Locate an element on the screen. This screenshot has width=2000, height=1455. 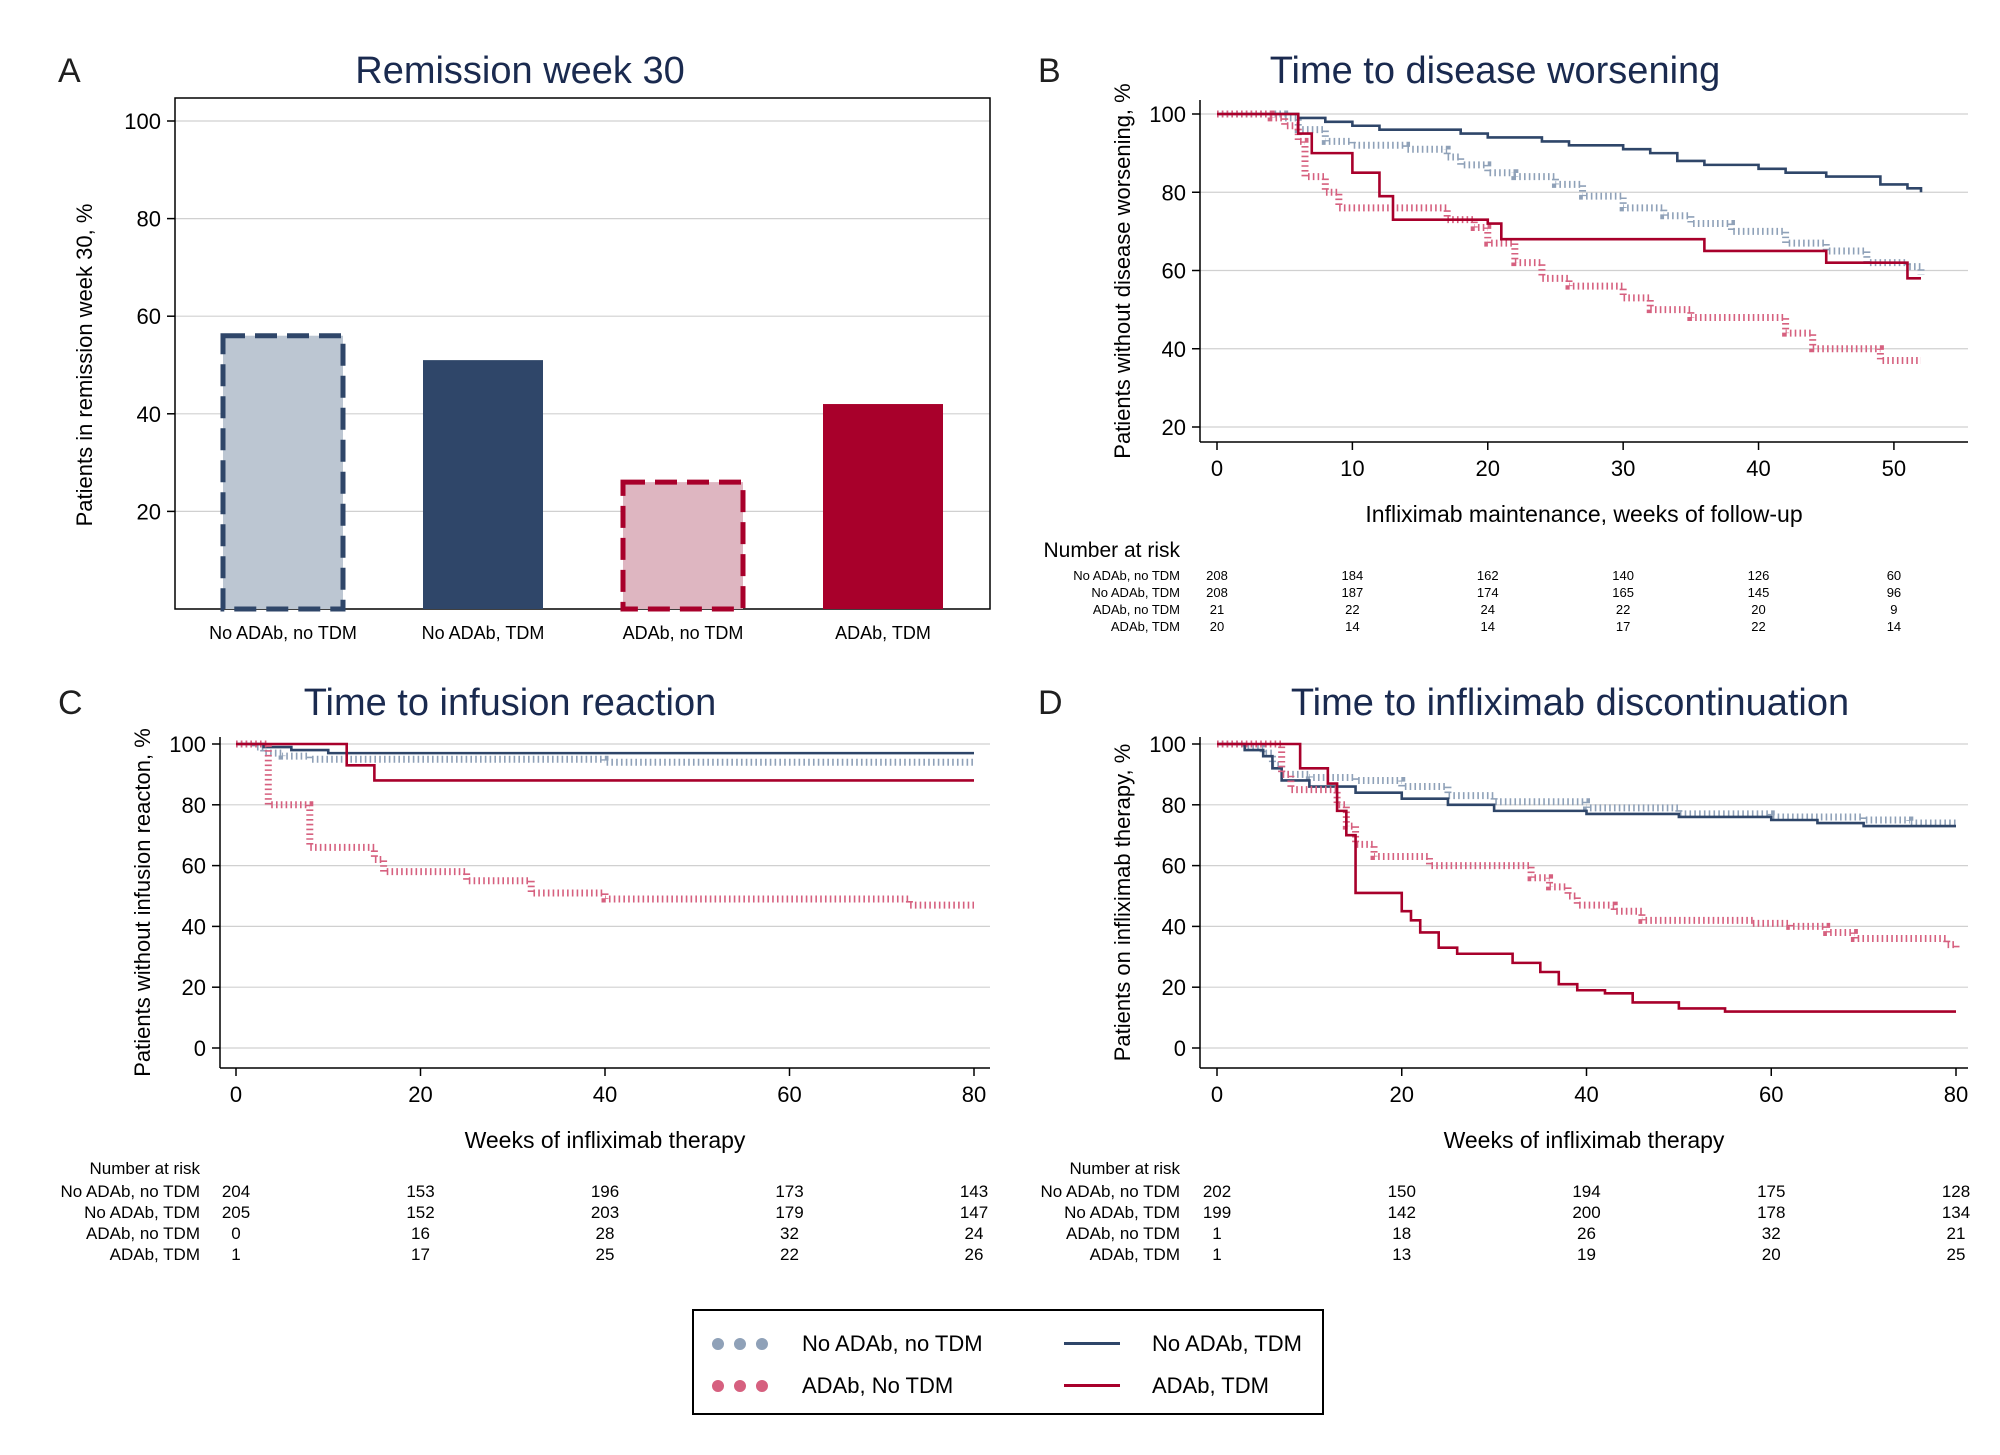
risk-value: 32 is located at coordinates (789, 1233).